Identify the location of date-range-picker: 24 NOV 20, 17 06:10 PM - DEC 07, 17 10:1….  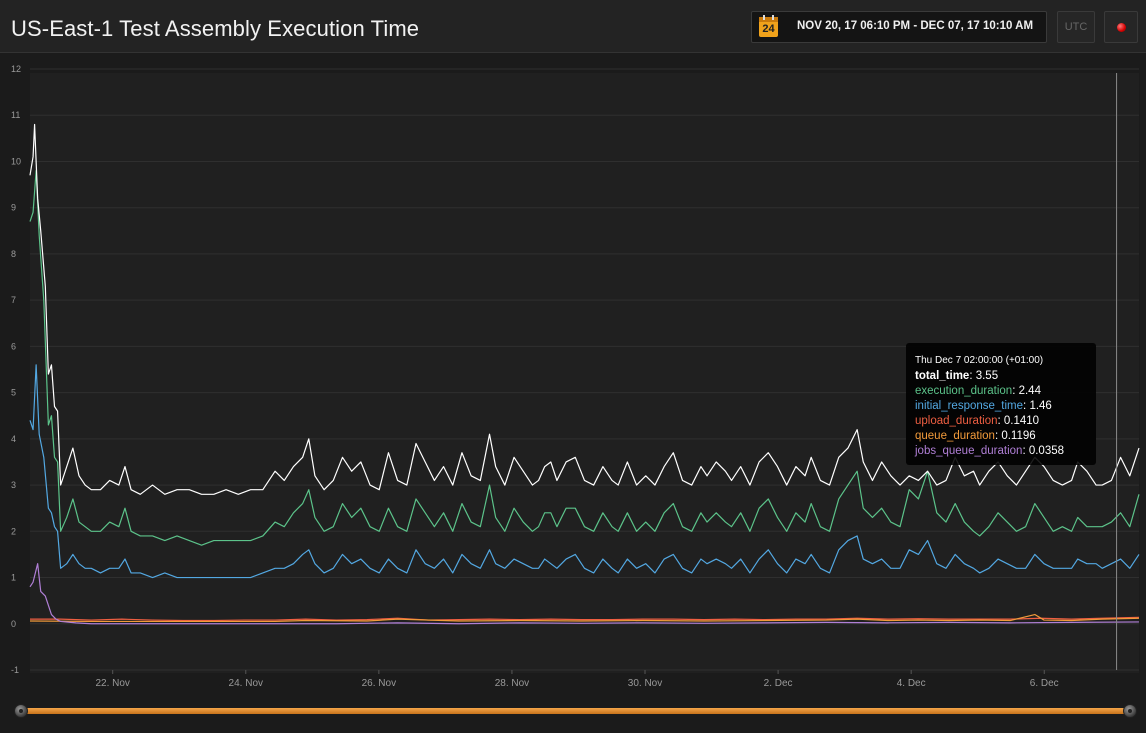
(899, 27).